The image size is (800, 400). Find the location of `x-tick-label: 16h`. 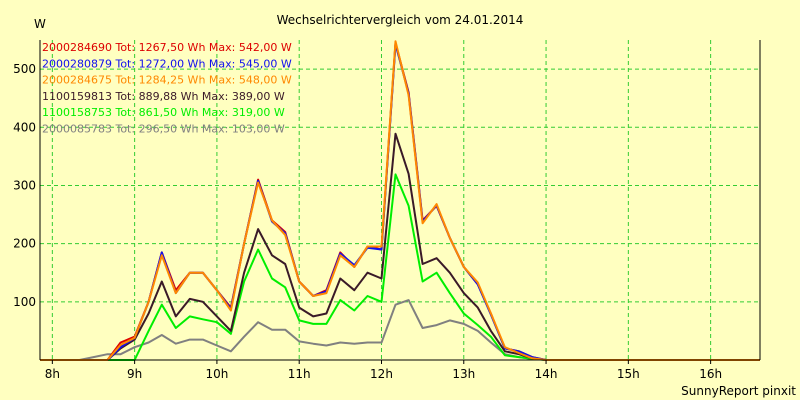

x-tick-label: 16h is located at coordinates (710, 374).